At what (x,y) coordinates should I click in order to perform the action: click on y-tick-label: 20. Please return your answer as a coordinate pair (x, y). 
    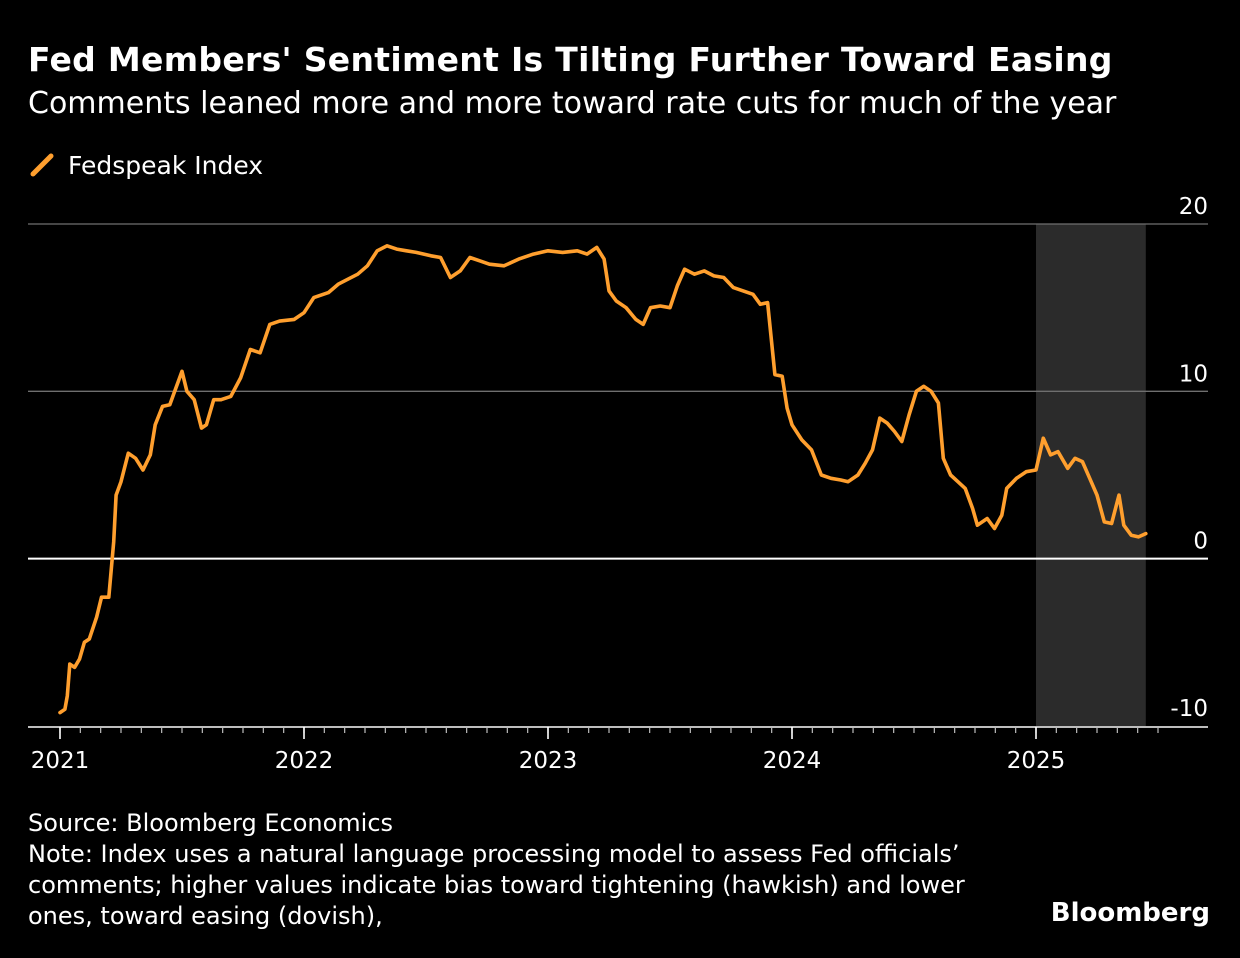
    Looking at the image, I should click on (1193, 207).